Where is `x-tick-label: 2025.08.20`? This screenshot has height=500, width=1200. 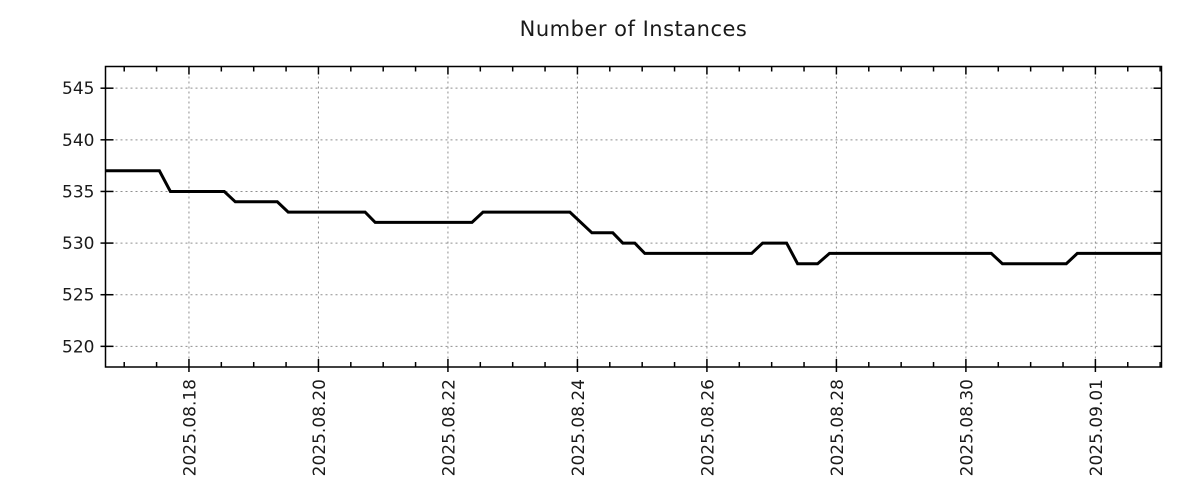 x-tick-label: 2025.08.20 is located at coordinates (320, 427).